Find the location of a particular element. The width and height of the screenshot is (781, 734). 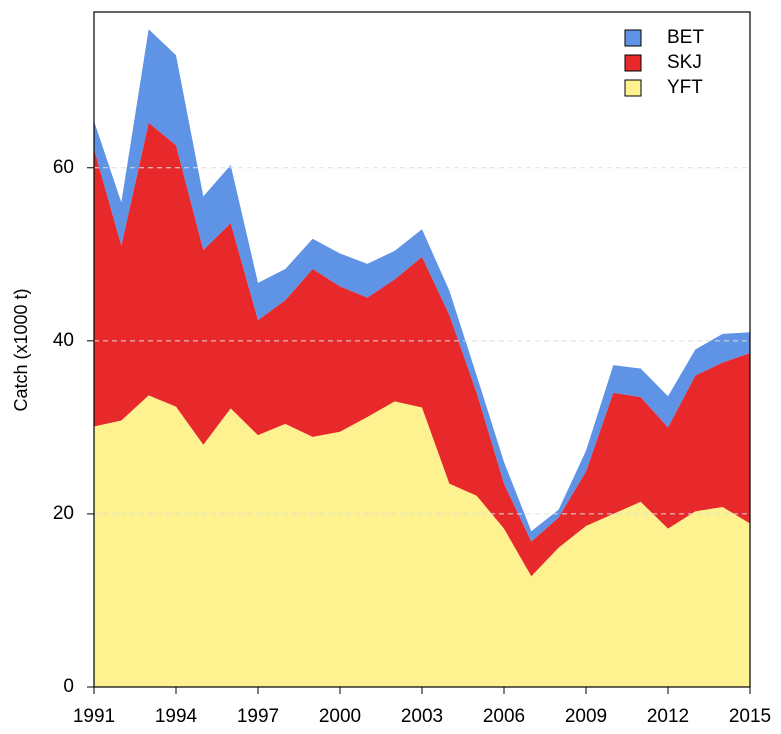

y-axis-label: Catch (x1000 t) is located at coordinates (21, 349).